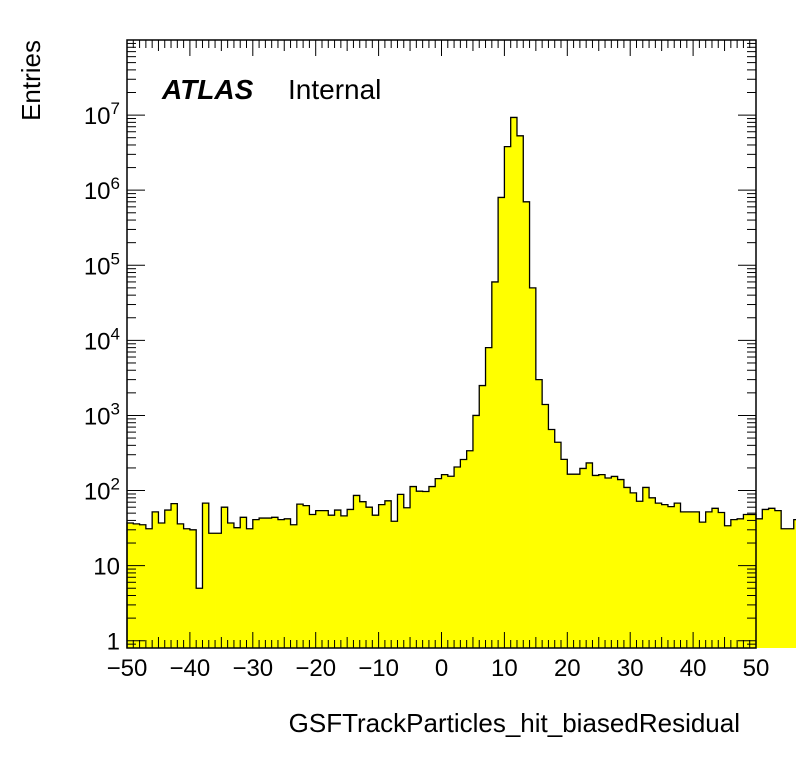  I want to click on y-tick-label: 10³, so click(102, 414).